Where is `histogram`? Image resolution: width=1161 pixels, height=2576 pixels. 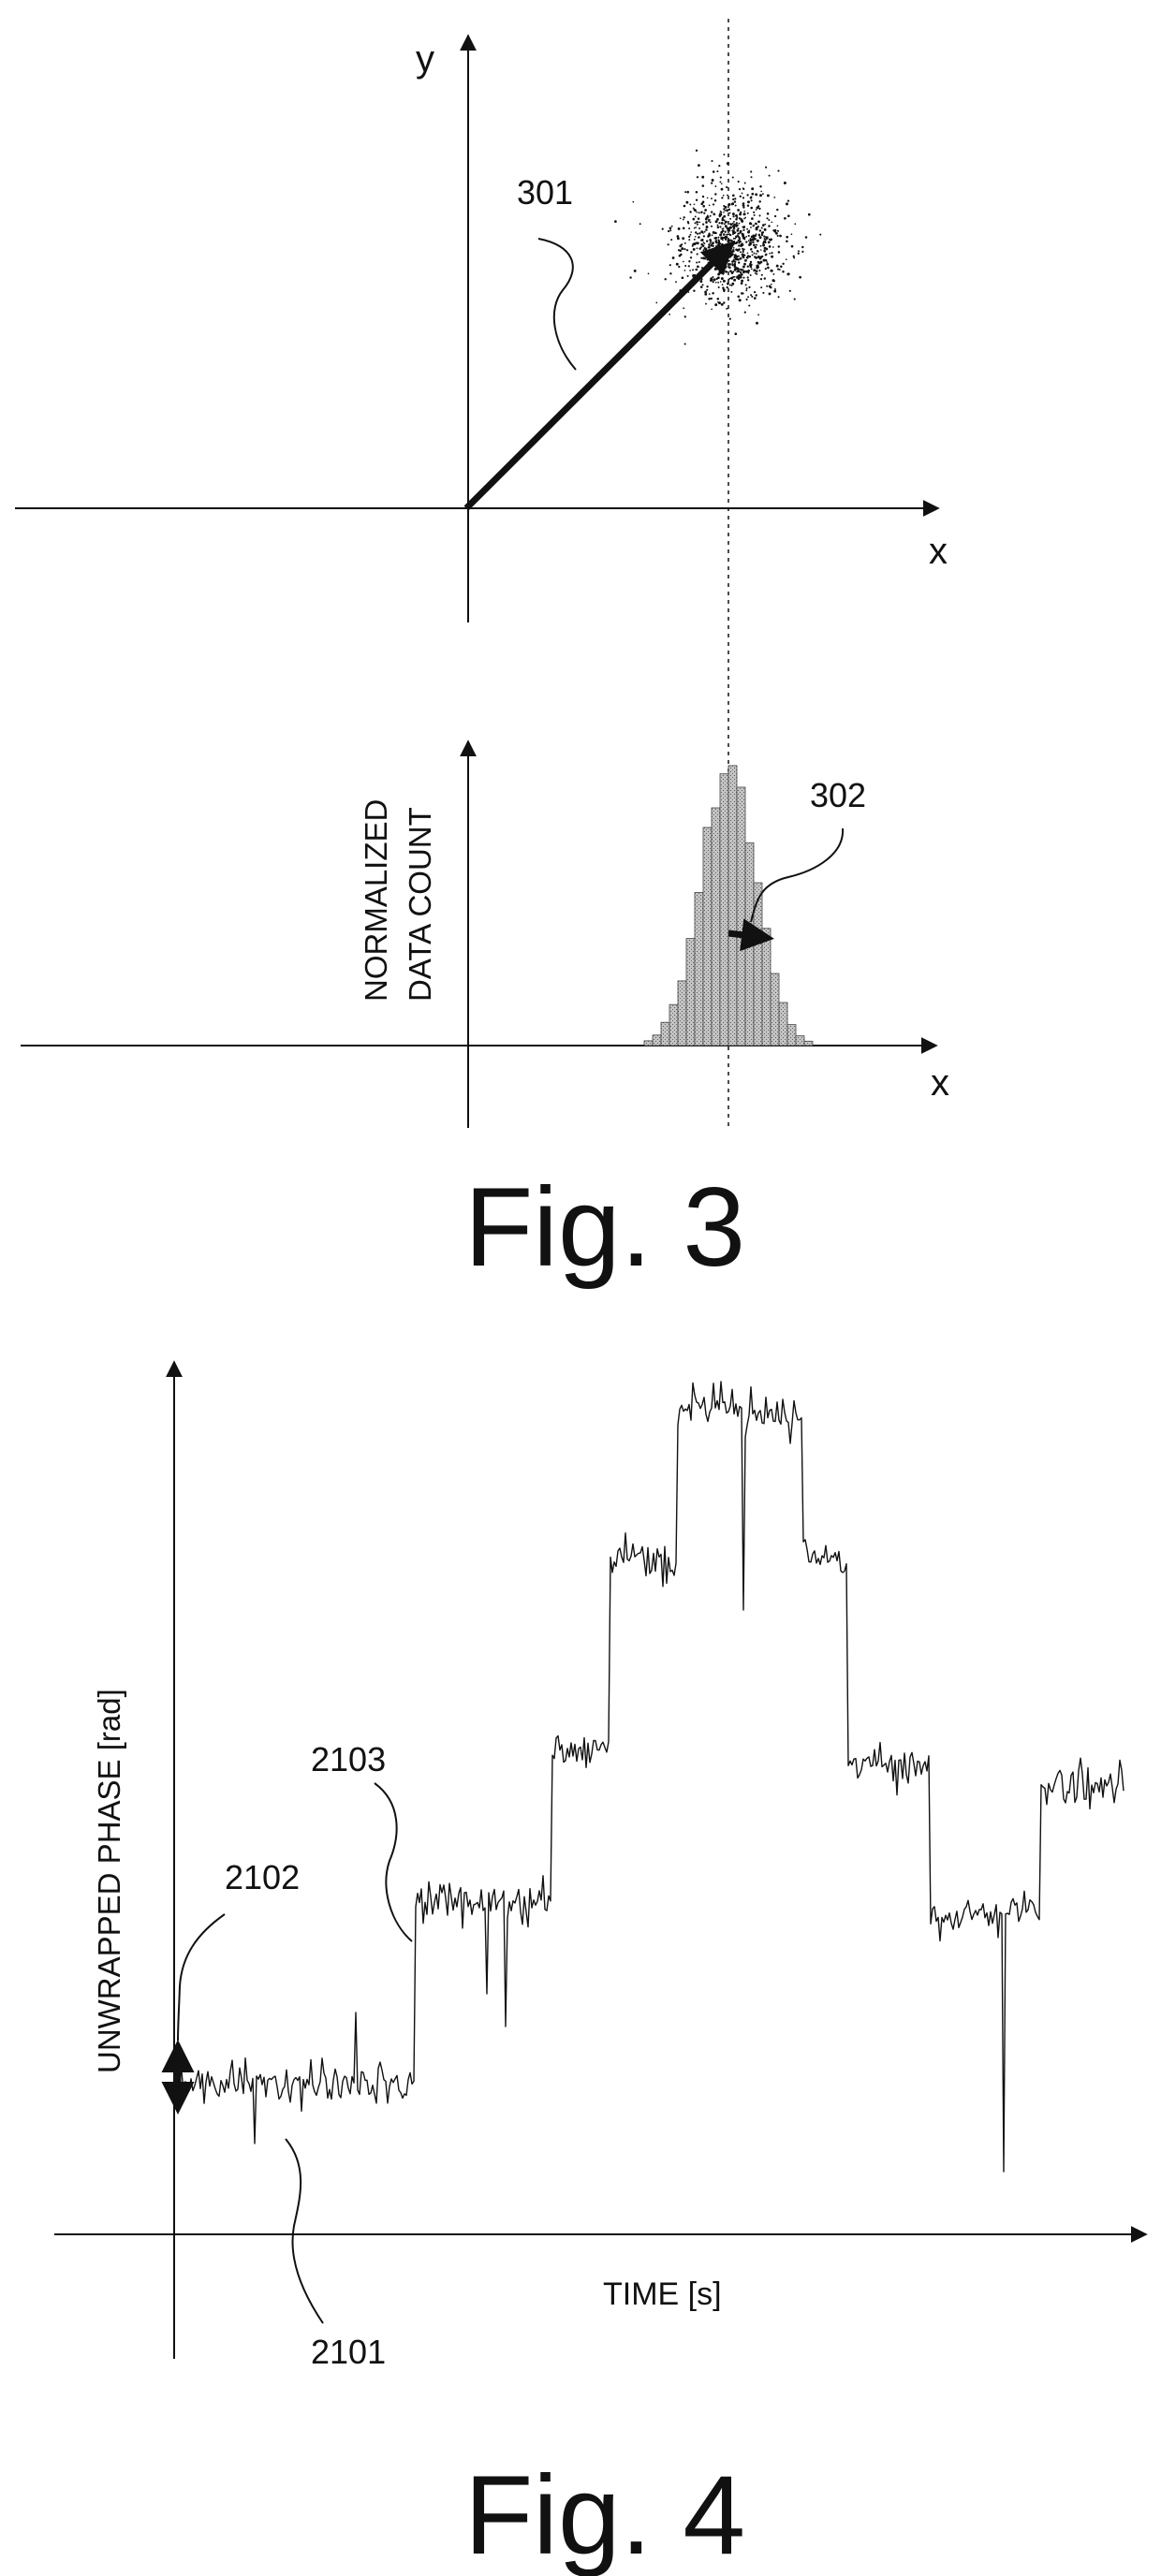
histogram is located at coordinates (728, 906).